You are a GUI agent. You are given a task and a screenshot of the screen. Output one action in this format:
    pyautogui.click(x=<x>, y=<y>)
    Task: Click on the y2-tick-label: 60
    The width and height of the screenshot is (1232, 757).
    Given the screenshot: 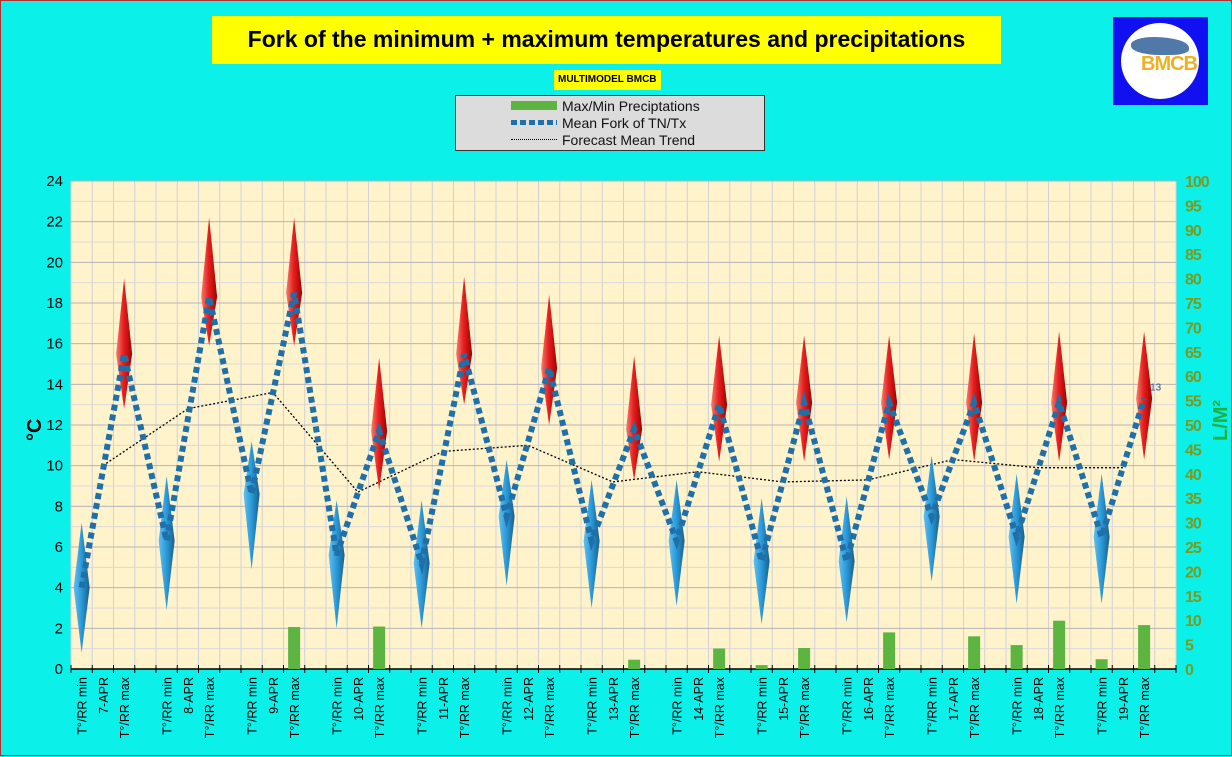 What is the action you would take?
    pyautogui.click(x=1193, y=377)
    